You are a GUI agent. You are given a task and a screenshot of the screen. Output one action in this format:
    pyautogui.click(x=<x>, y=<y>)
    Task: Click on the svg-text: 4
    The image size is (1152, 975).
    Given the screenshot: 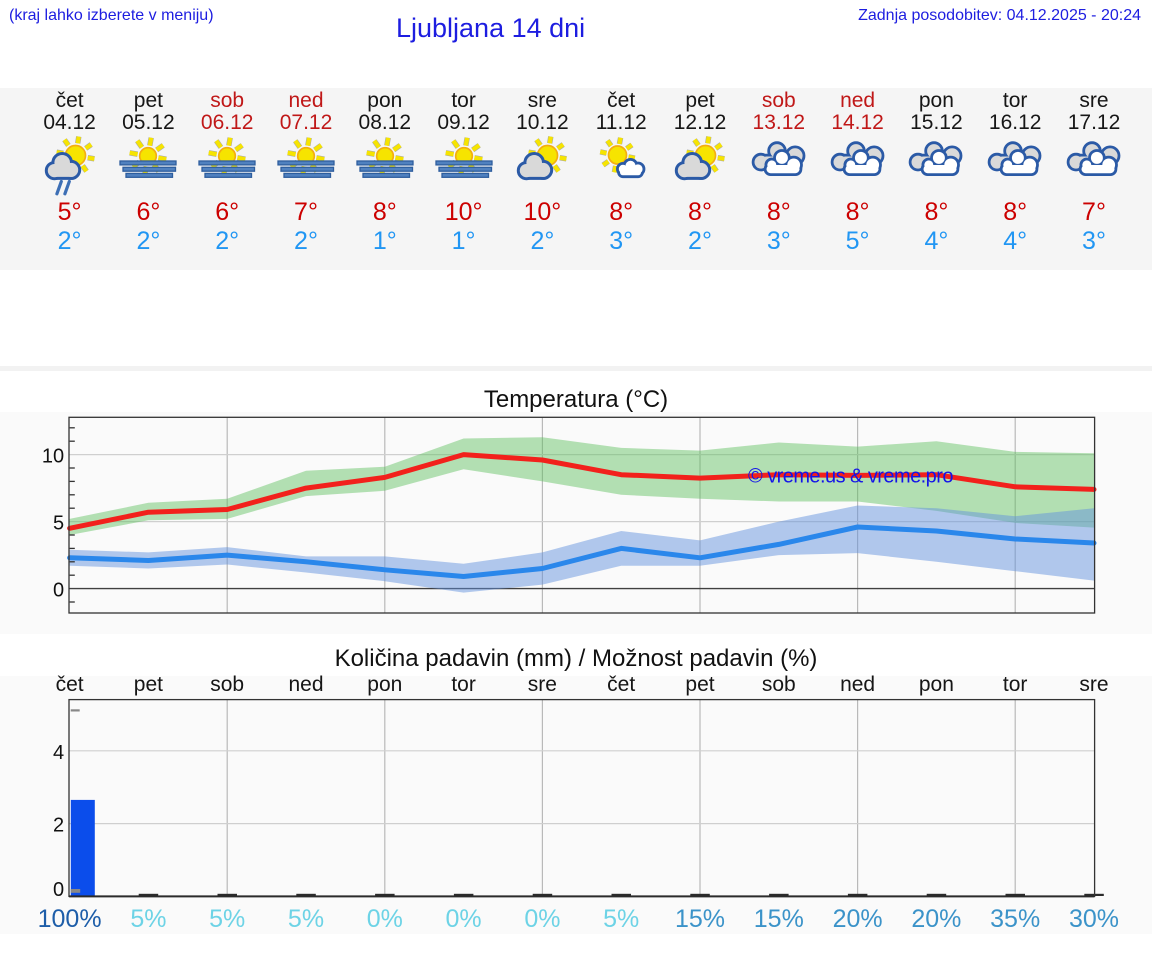 What is the action you would take?
    pyautogui.click(x=58, y=753)
    